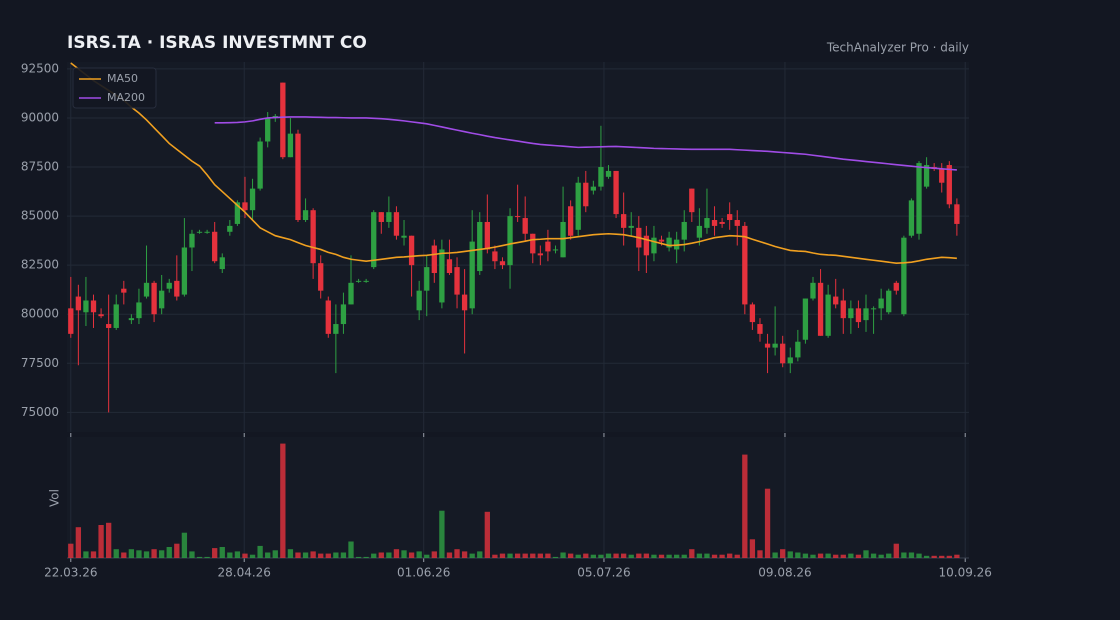 This screenshot has height=620, width=1120. I want to click on chart-title: ISRS.TA · ISRAS INVESTMNT CO, so click(217, 43).